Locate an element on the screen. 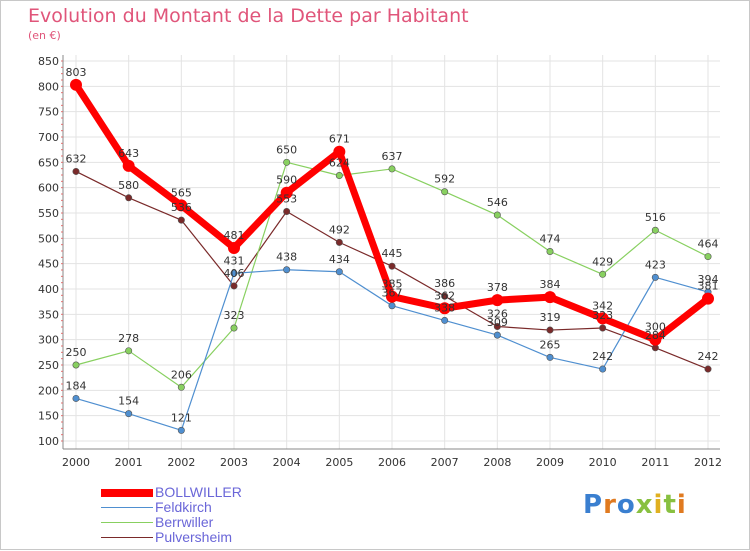  data-label: 423 is located at coordinates (655, 264).